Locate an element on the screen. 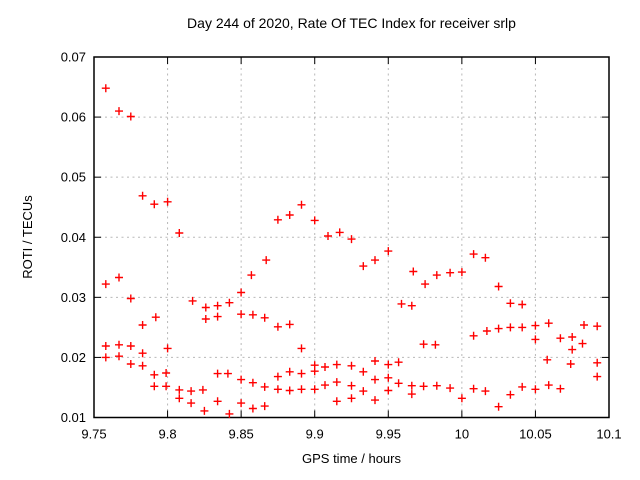 The height and width of the screenshot is (480, 640). svg-text: 9.9 is located at coordinates (315, 434).